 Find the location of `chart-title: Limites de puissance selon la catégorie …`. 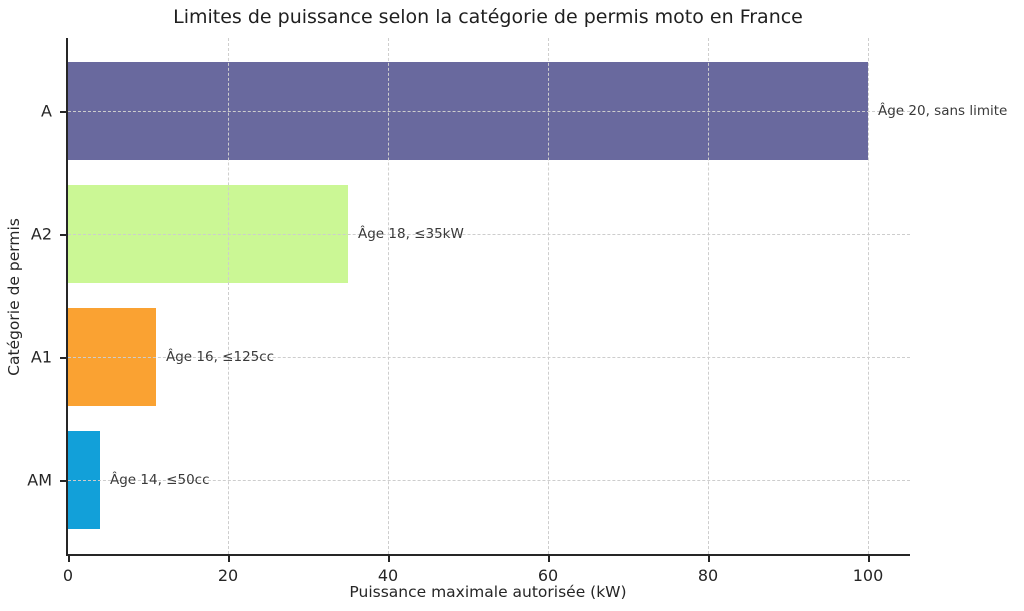

chart-title: Limites de puissance selon la catégorie … is located at coordinates (488, 17).